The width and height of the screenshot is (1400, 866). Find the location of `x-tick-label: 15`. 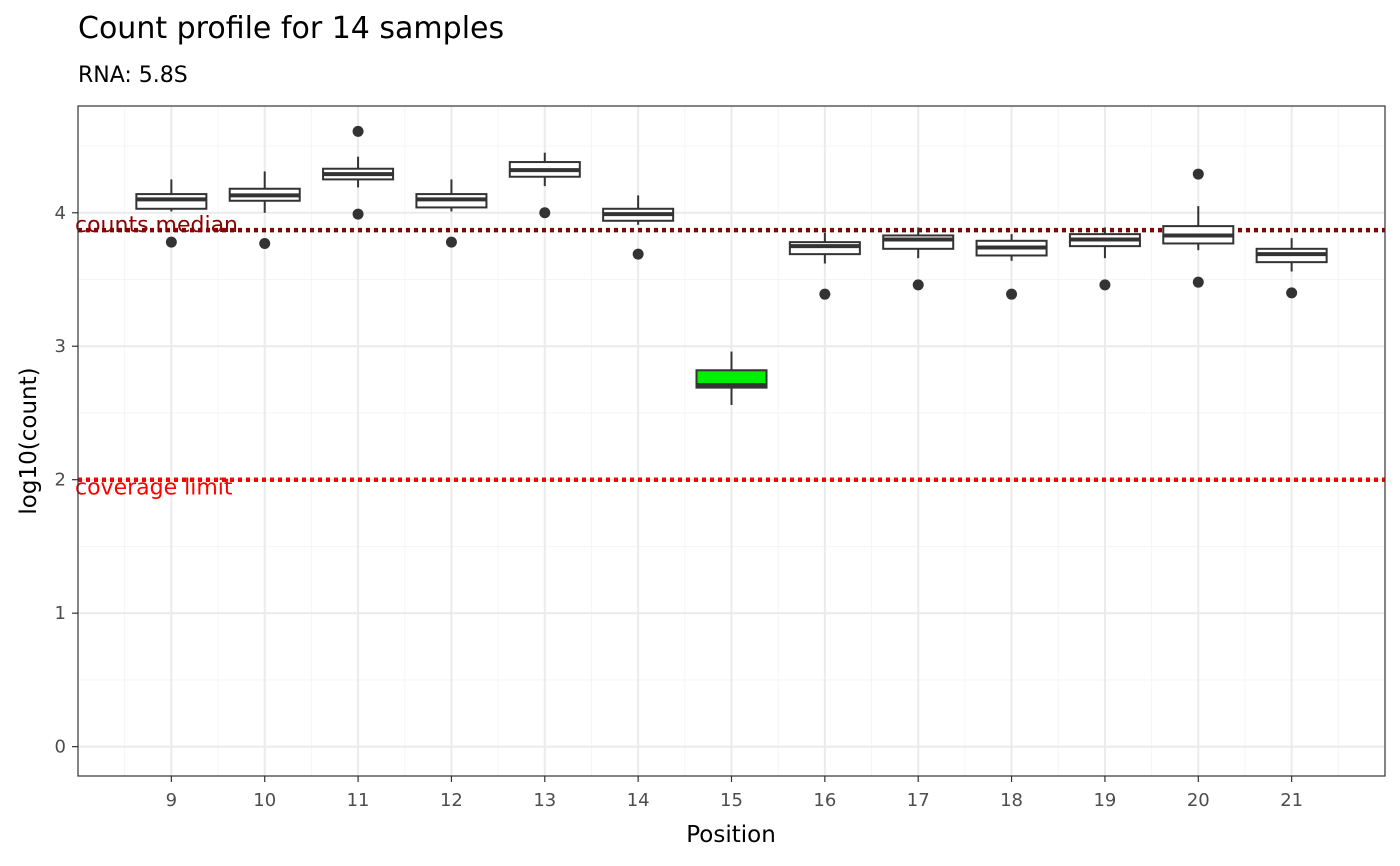

x-tick-label: 15 is located at coordinates (731, 800).